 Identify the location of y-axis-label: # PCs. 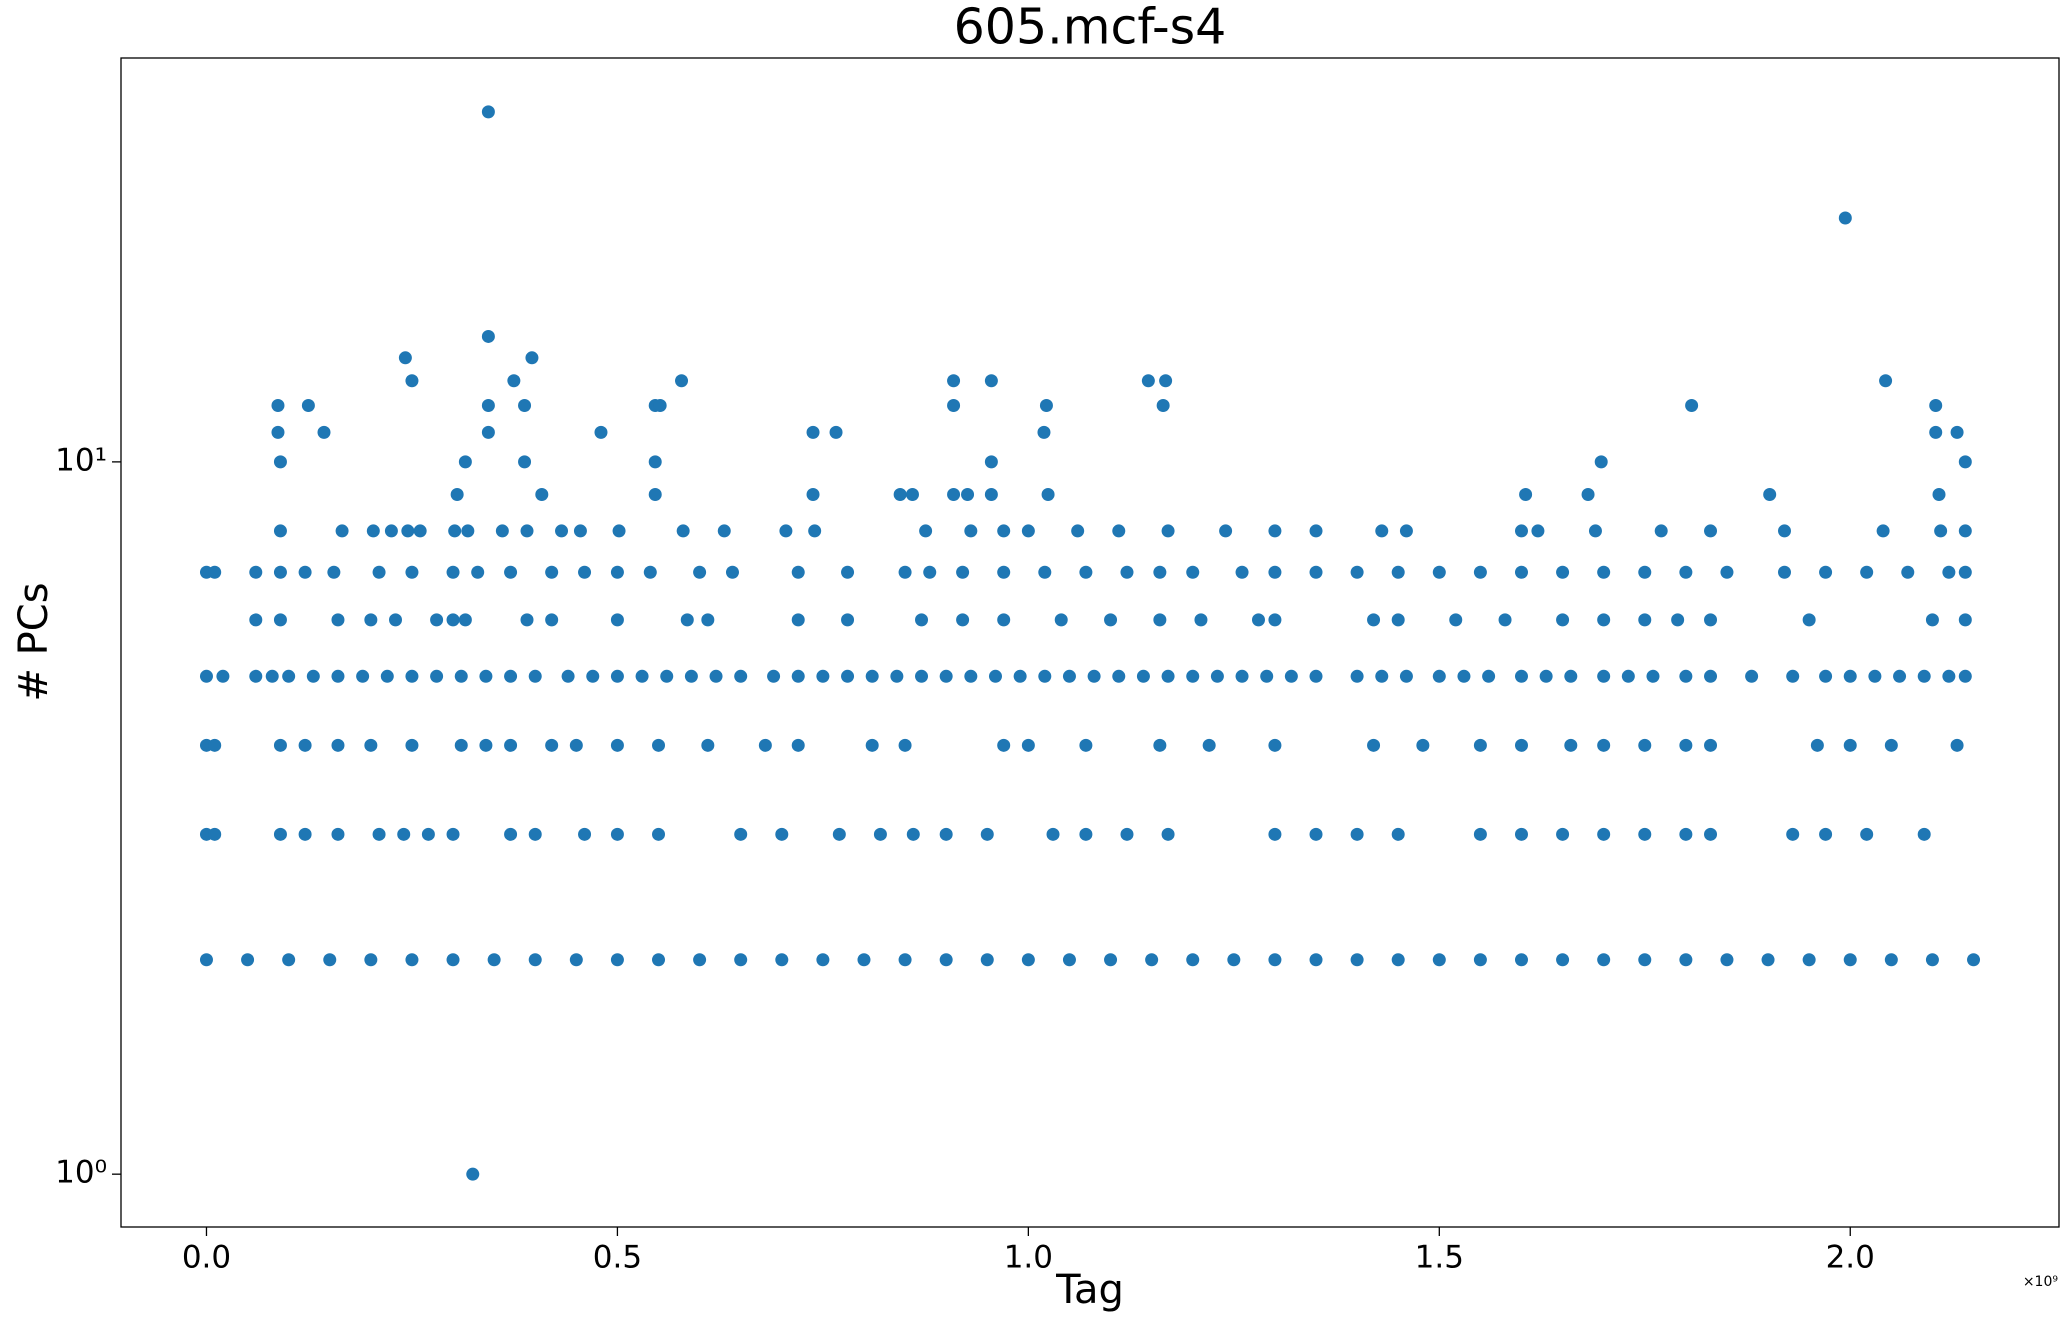
(34, 641).